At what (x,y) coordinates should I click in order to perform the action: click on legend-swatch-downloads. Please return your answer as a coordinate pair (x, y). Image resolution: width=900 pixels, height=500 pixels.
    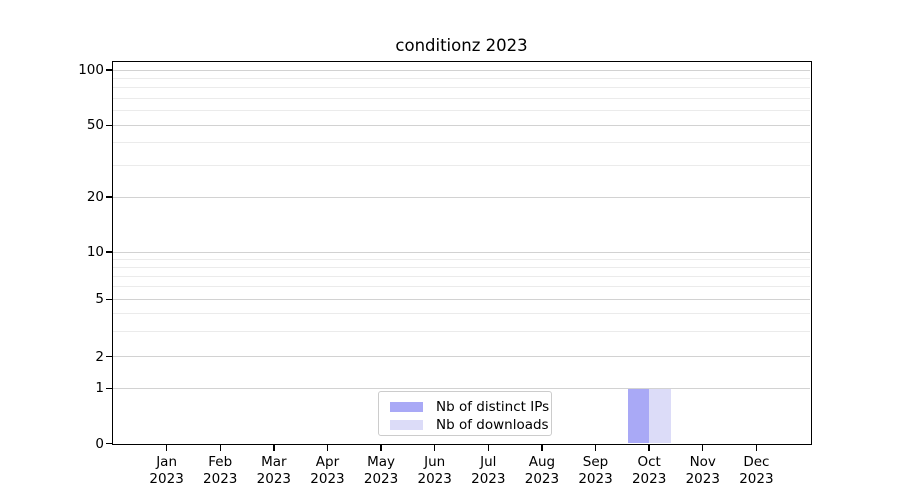
    Looking at the image, I should click on (406, 425).